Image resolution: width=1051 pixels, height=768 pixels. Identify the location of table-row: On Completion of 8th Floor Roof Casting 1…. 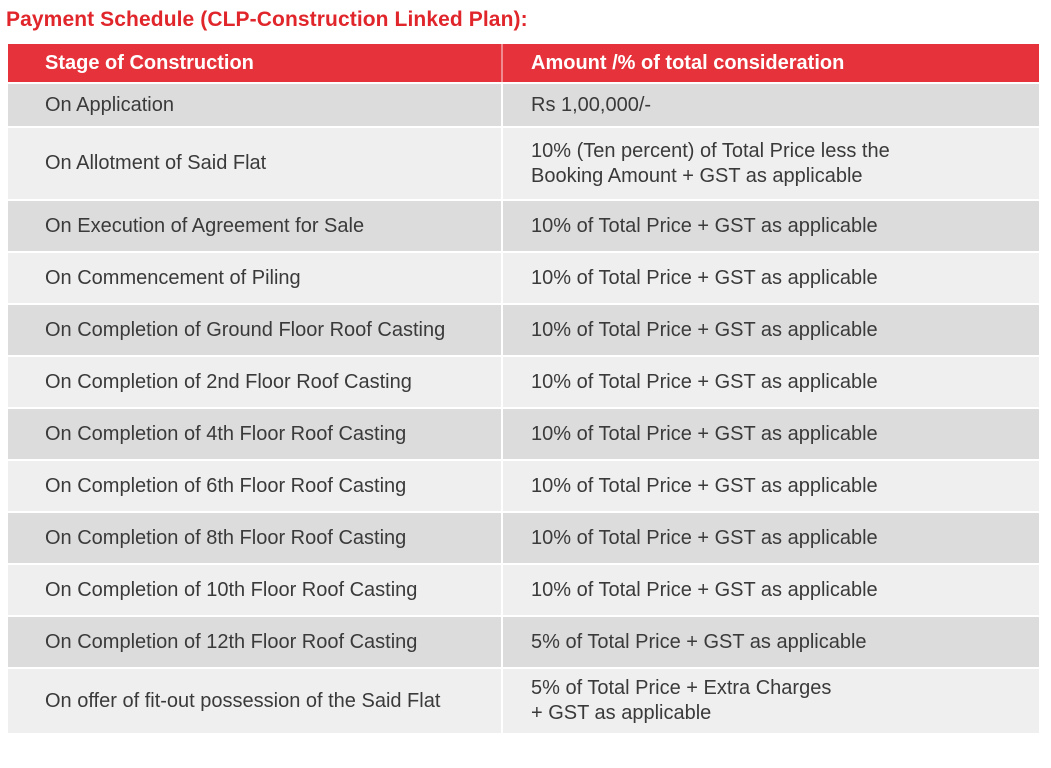
(523, 539).